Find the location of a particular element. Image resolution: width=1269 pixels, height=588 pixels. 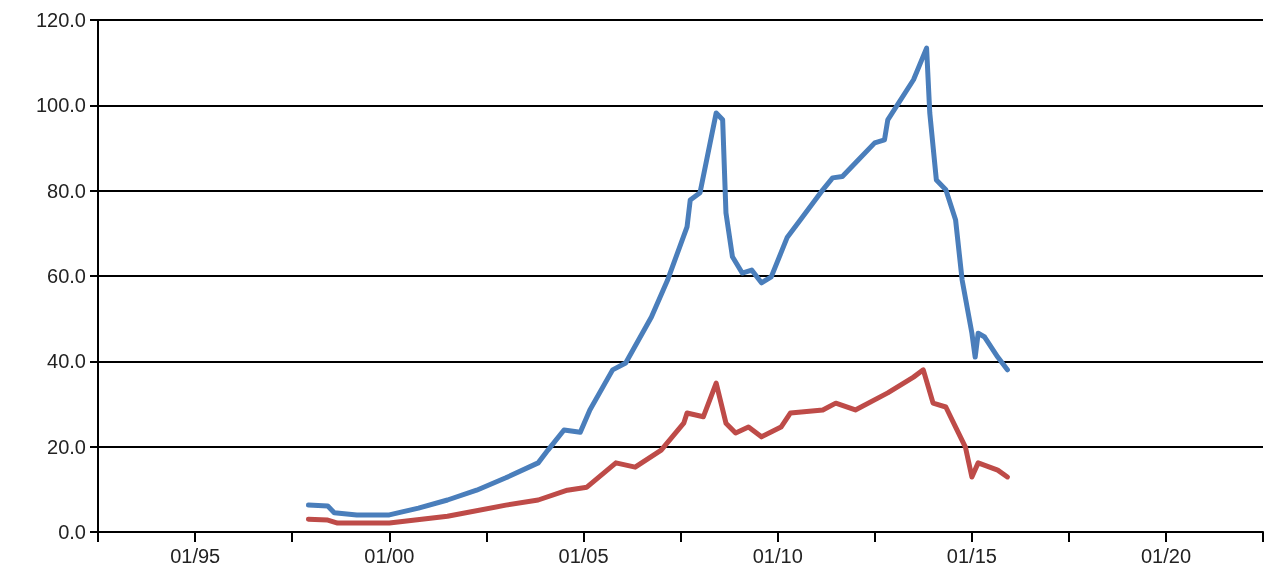

x-tick-label: 01/95 is located at coordinates (195, 556).